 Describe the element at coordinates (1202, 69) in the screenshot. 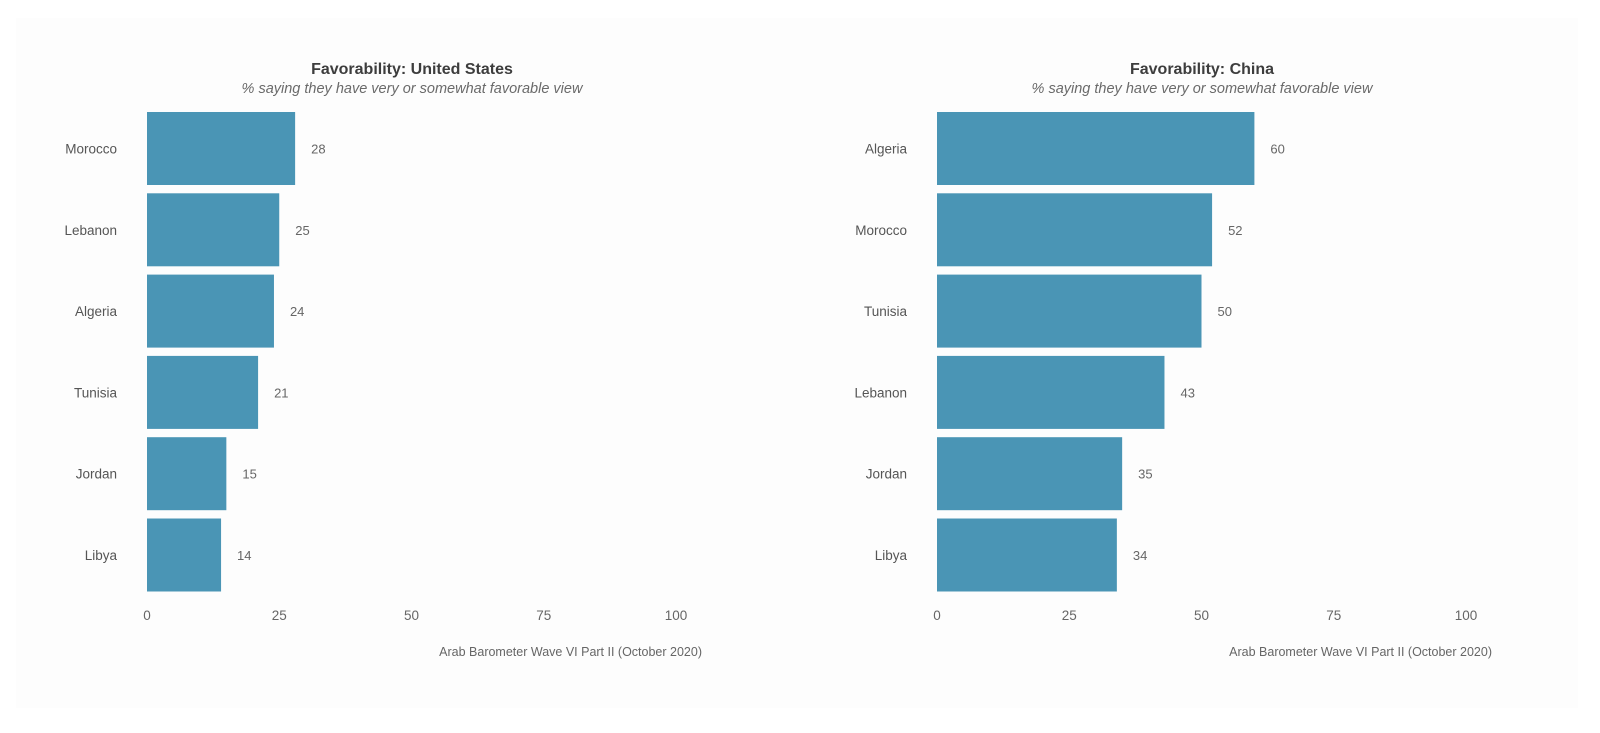

I see `chart-title: Favorability: China` at that location.